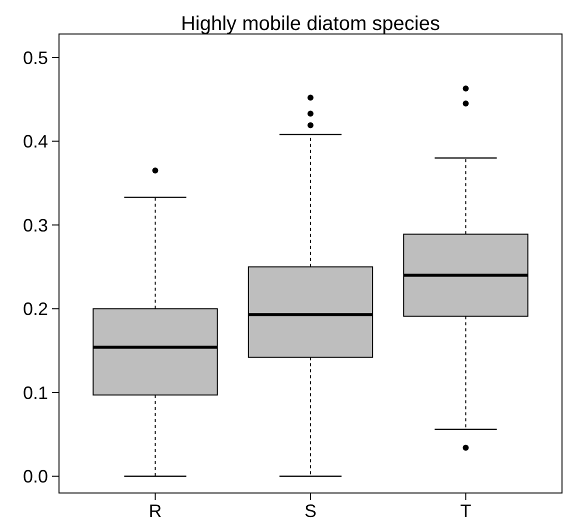  Describe the element at coordinates (466, 511) in the screenshot. I see `x-tick-label: T` at that location.